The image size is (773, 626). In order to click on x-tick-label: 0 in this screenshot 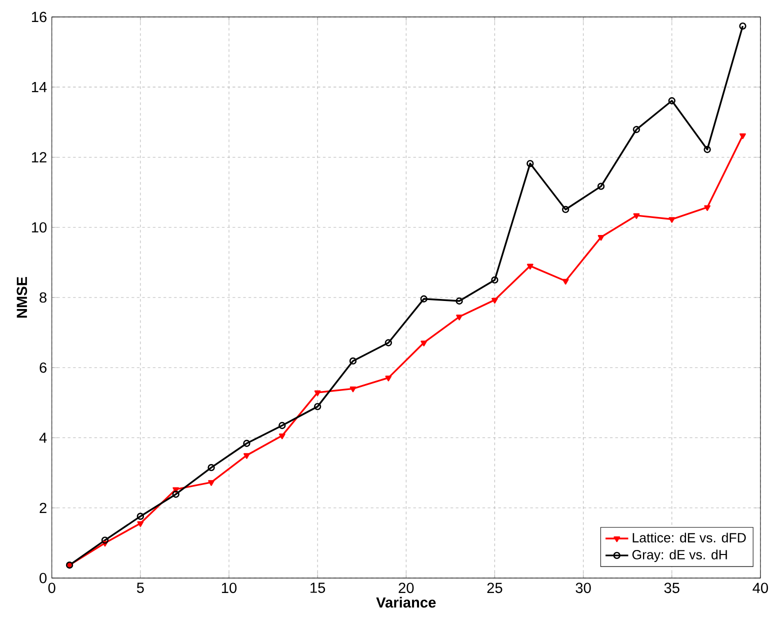, I will do `click(52, 588)`.